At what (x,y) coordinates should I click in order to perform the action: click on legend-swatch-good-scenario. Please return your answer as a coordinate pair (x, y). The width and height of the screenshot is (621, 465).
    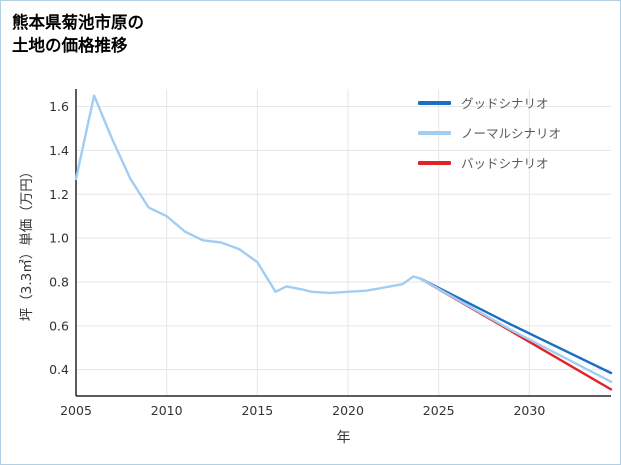
    Looking at the image, I should click on (434, 102).